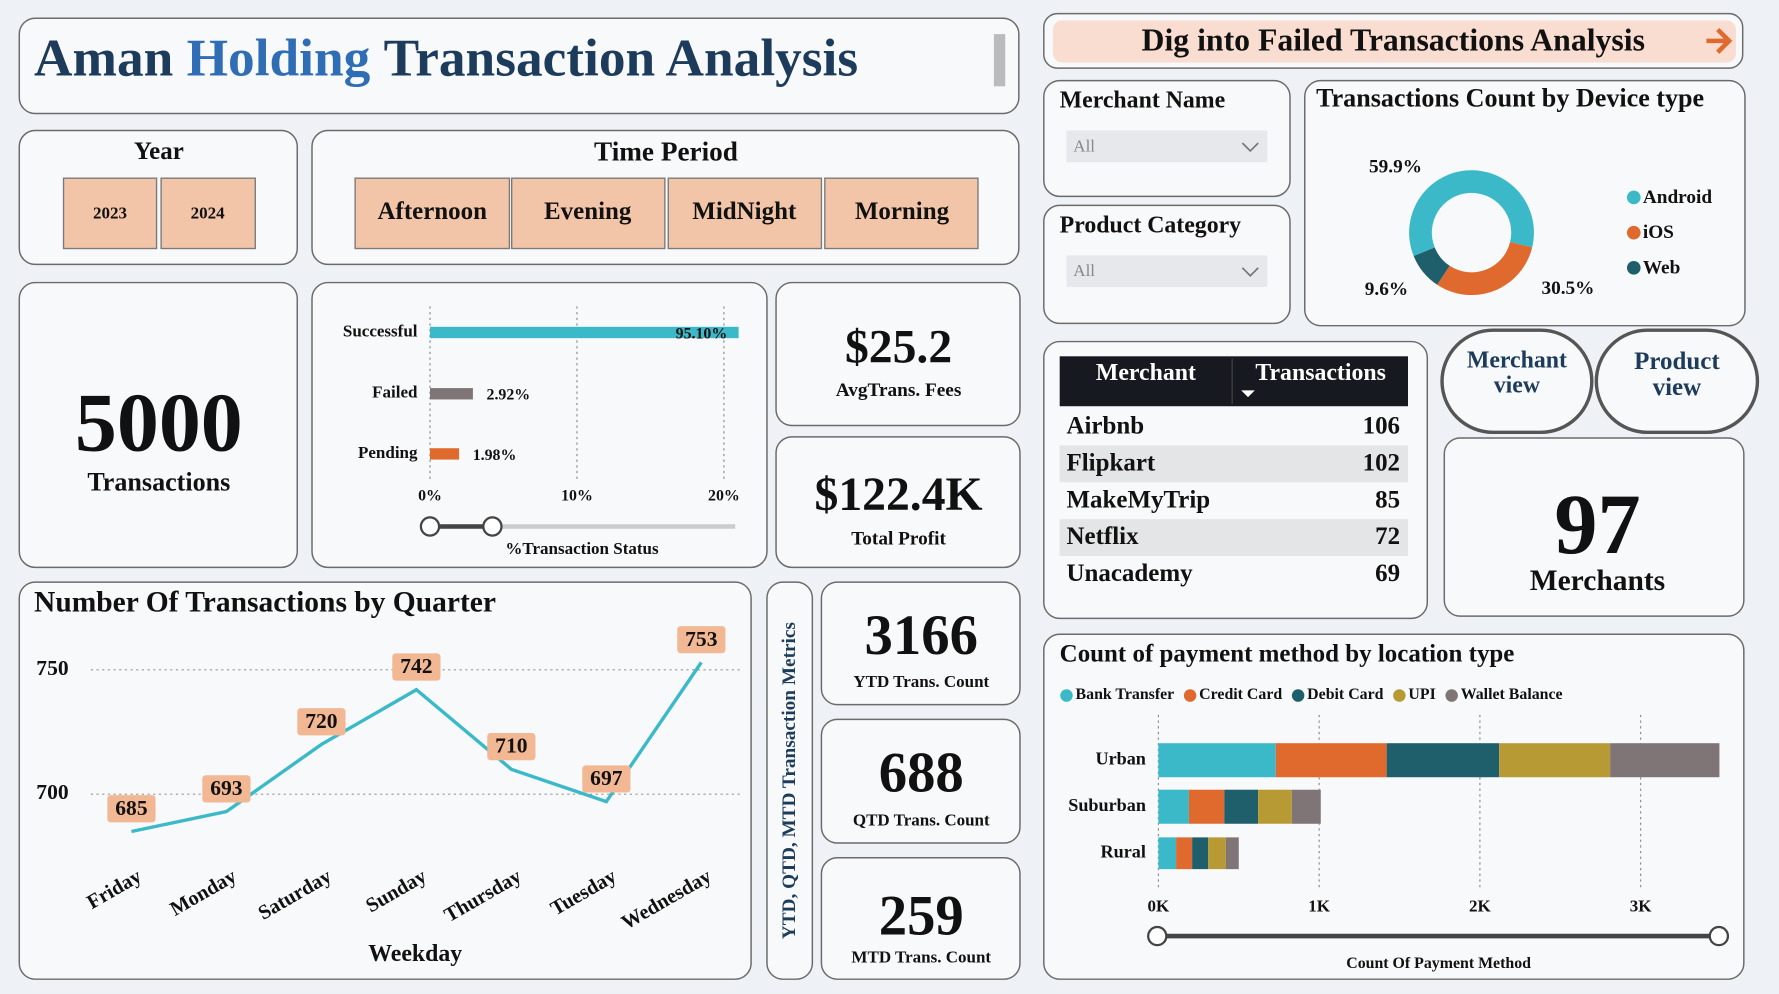  Describe the element at coordinates (921, 957) in the screenshot. I see `kpi-label: MTD Trans. Count` at that location.